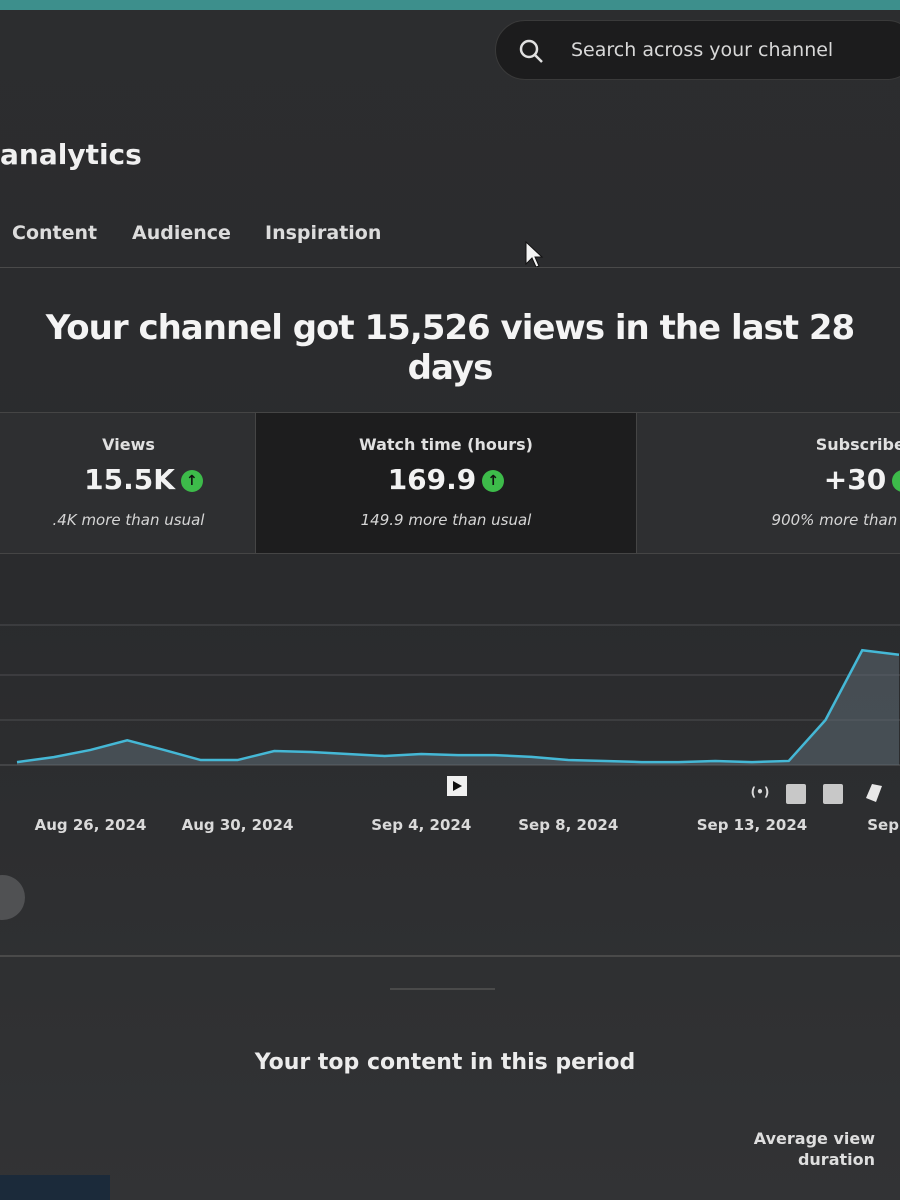  What do you see at coordinates (238, 825) in the screenshot?
I see `x-tick-label: Aug 30, 2024` at bounding box center [238, 825].